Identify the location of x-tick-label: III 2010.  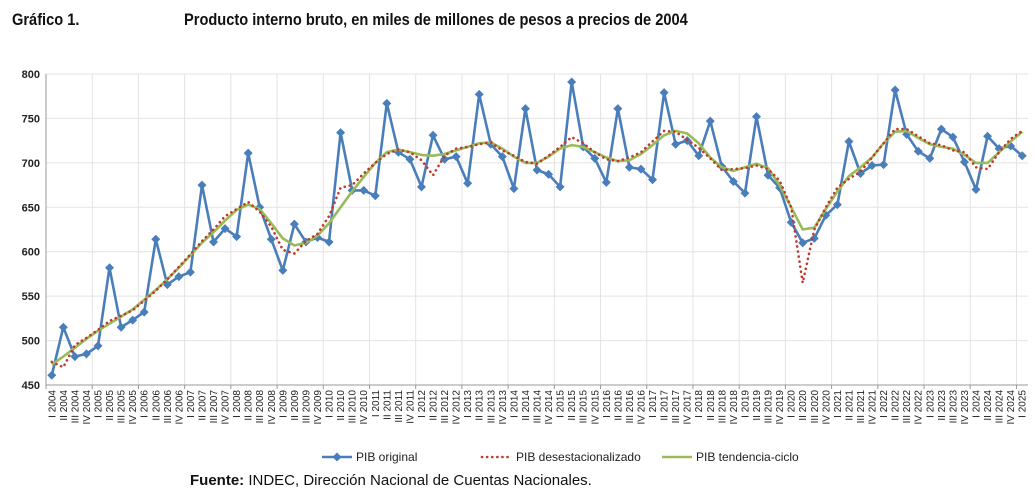
(353, 407).